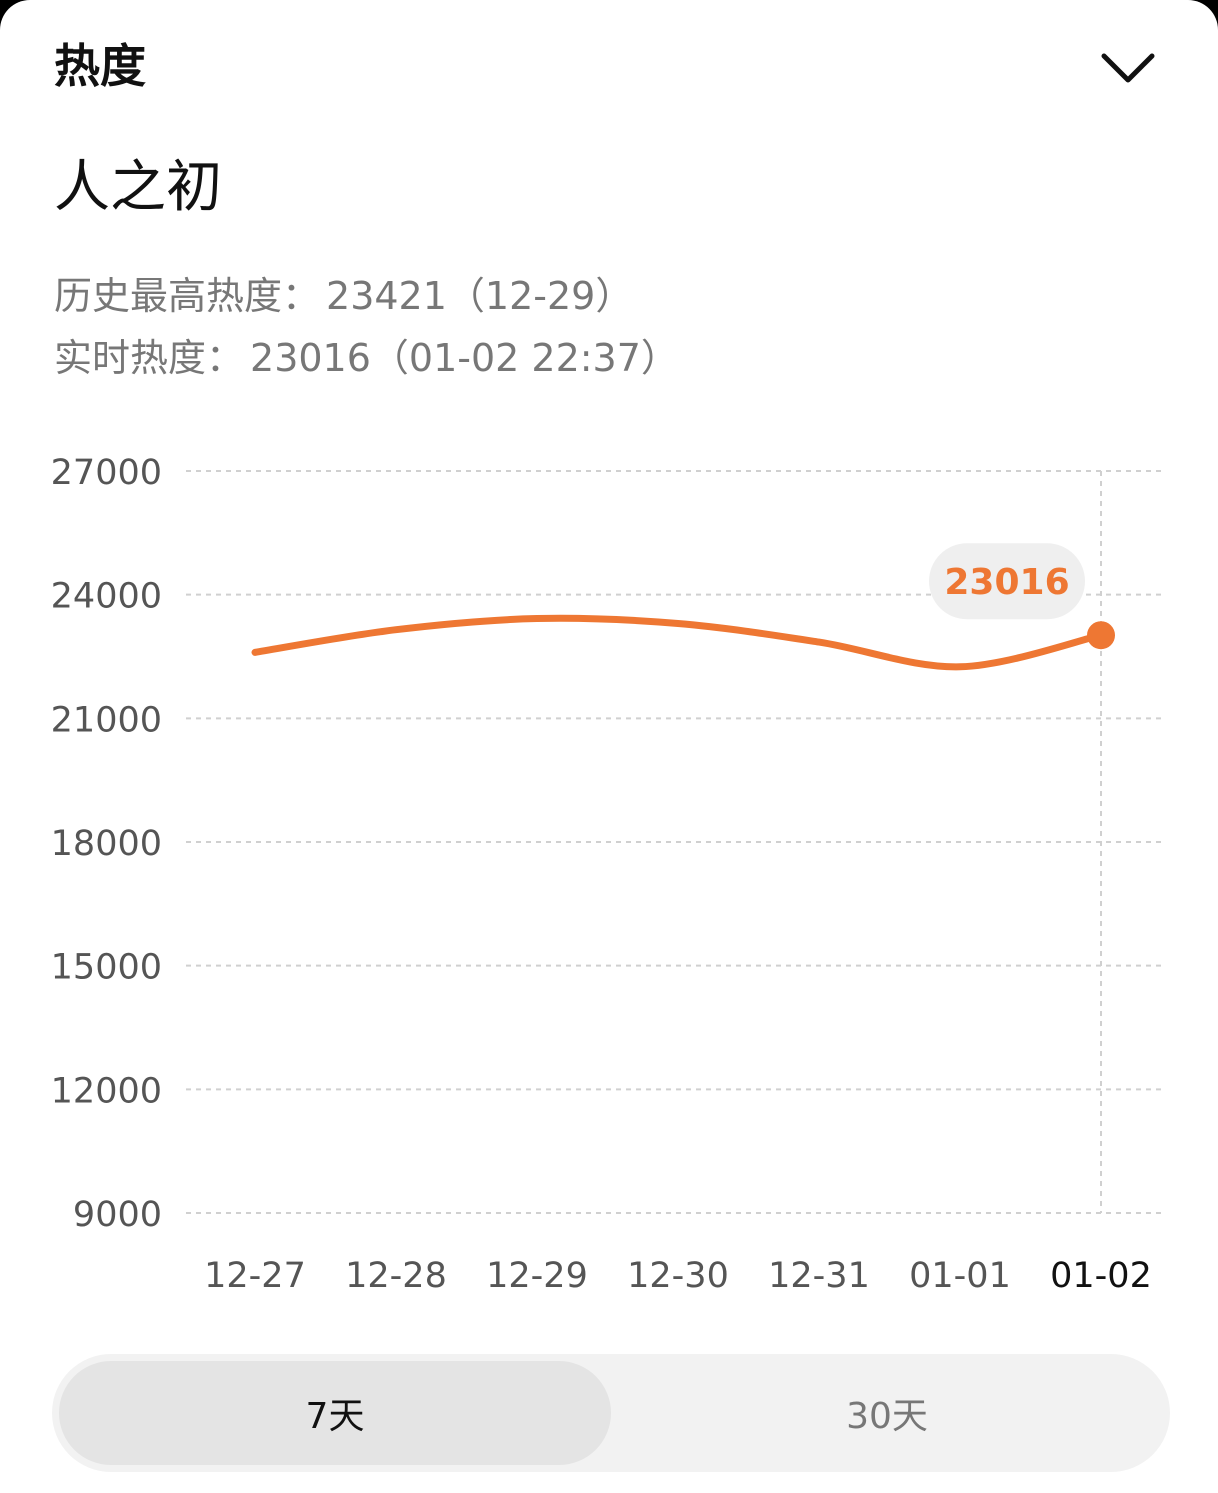 The width and height of the screenshot is (1218, 1493). Describe the element at coordinates (187, 296) in the screenshot. I see `history-max-label: 历史最高热度：` at that location.